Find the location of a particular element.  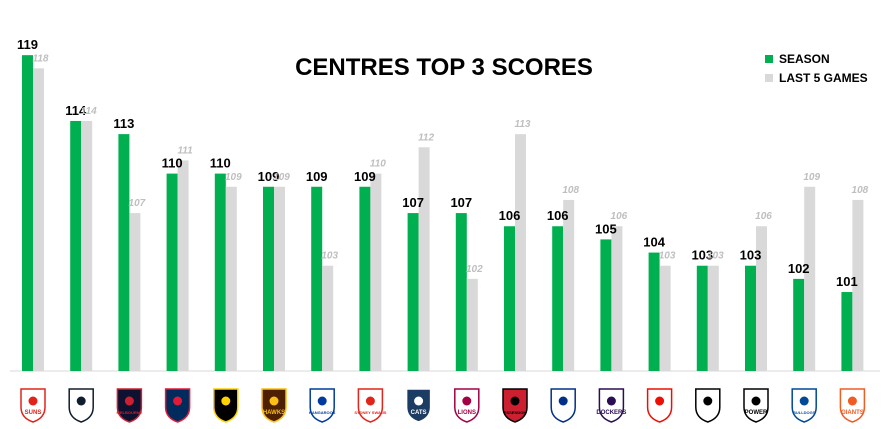

dockers-logo-icon: DOCKERS is located at coordinates (611, 405).